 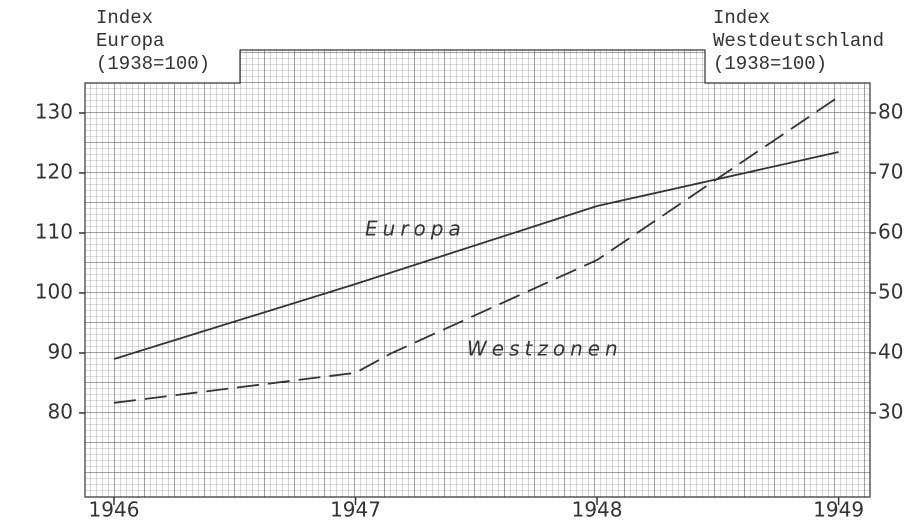 What do you see at coordinates (838, 509) in the screenshot?
I see `x-tick-label: 1949` at bounding box center [838, 509].